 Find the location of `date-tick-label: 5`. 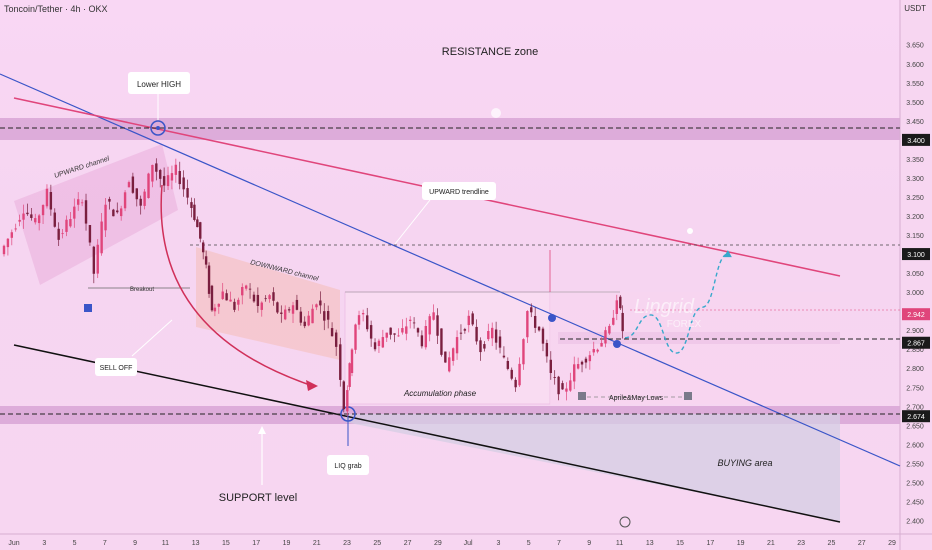

date-tick-label: 5 is located at coordinates (75, 543).